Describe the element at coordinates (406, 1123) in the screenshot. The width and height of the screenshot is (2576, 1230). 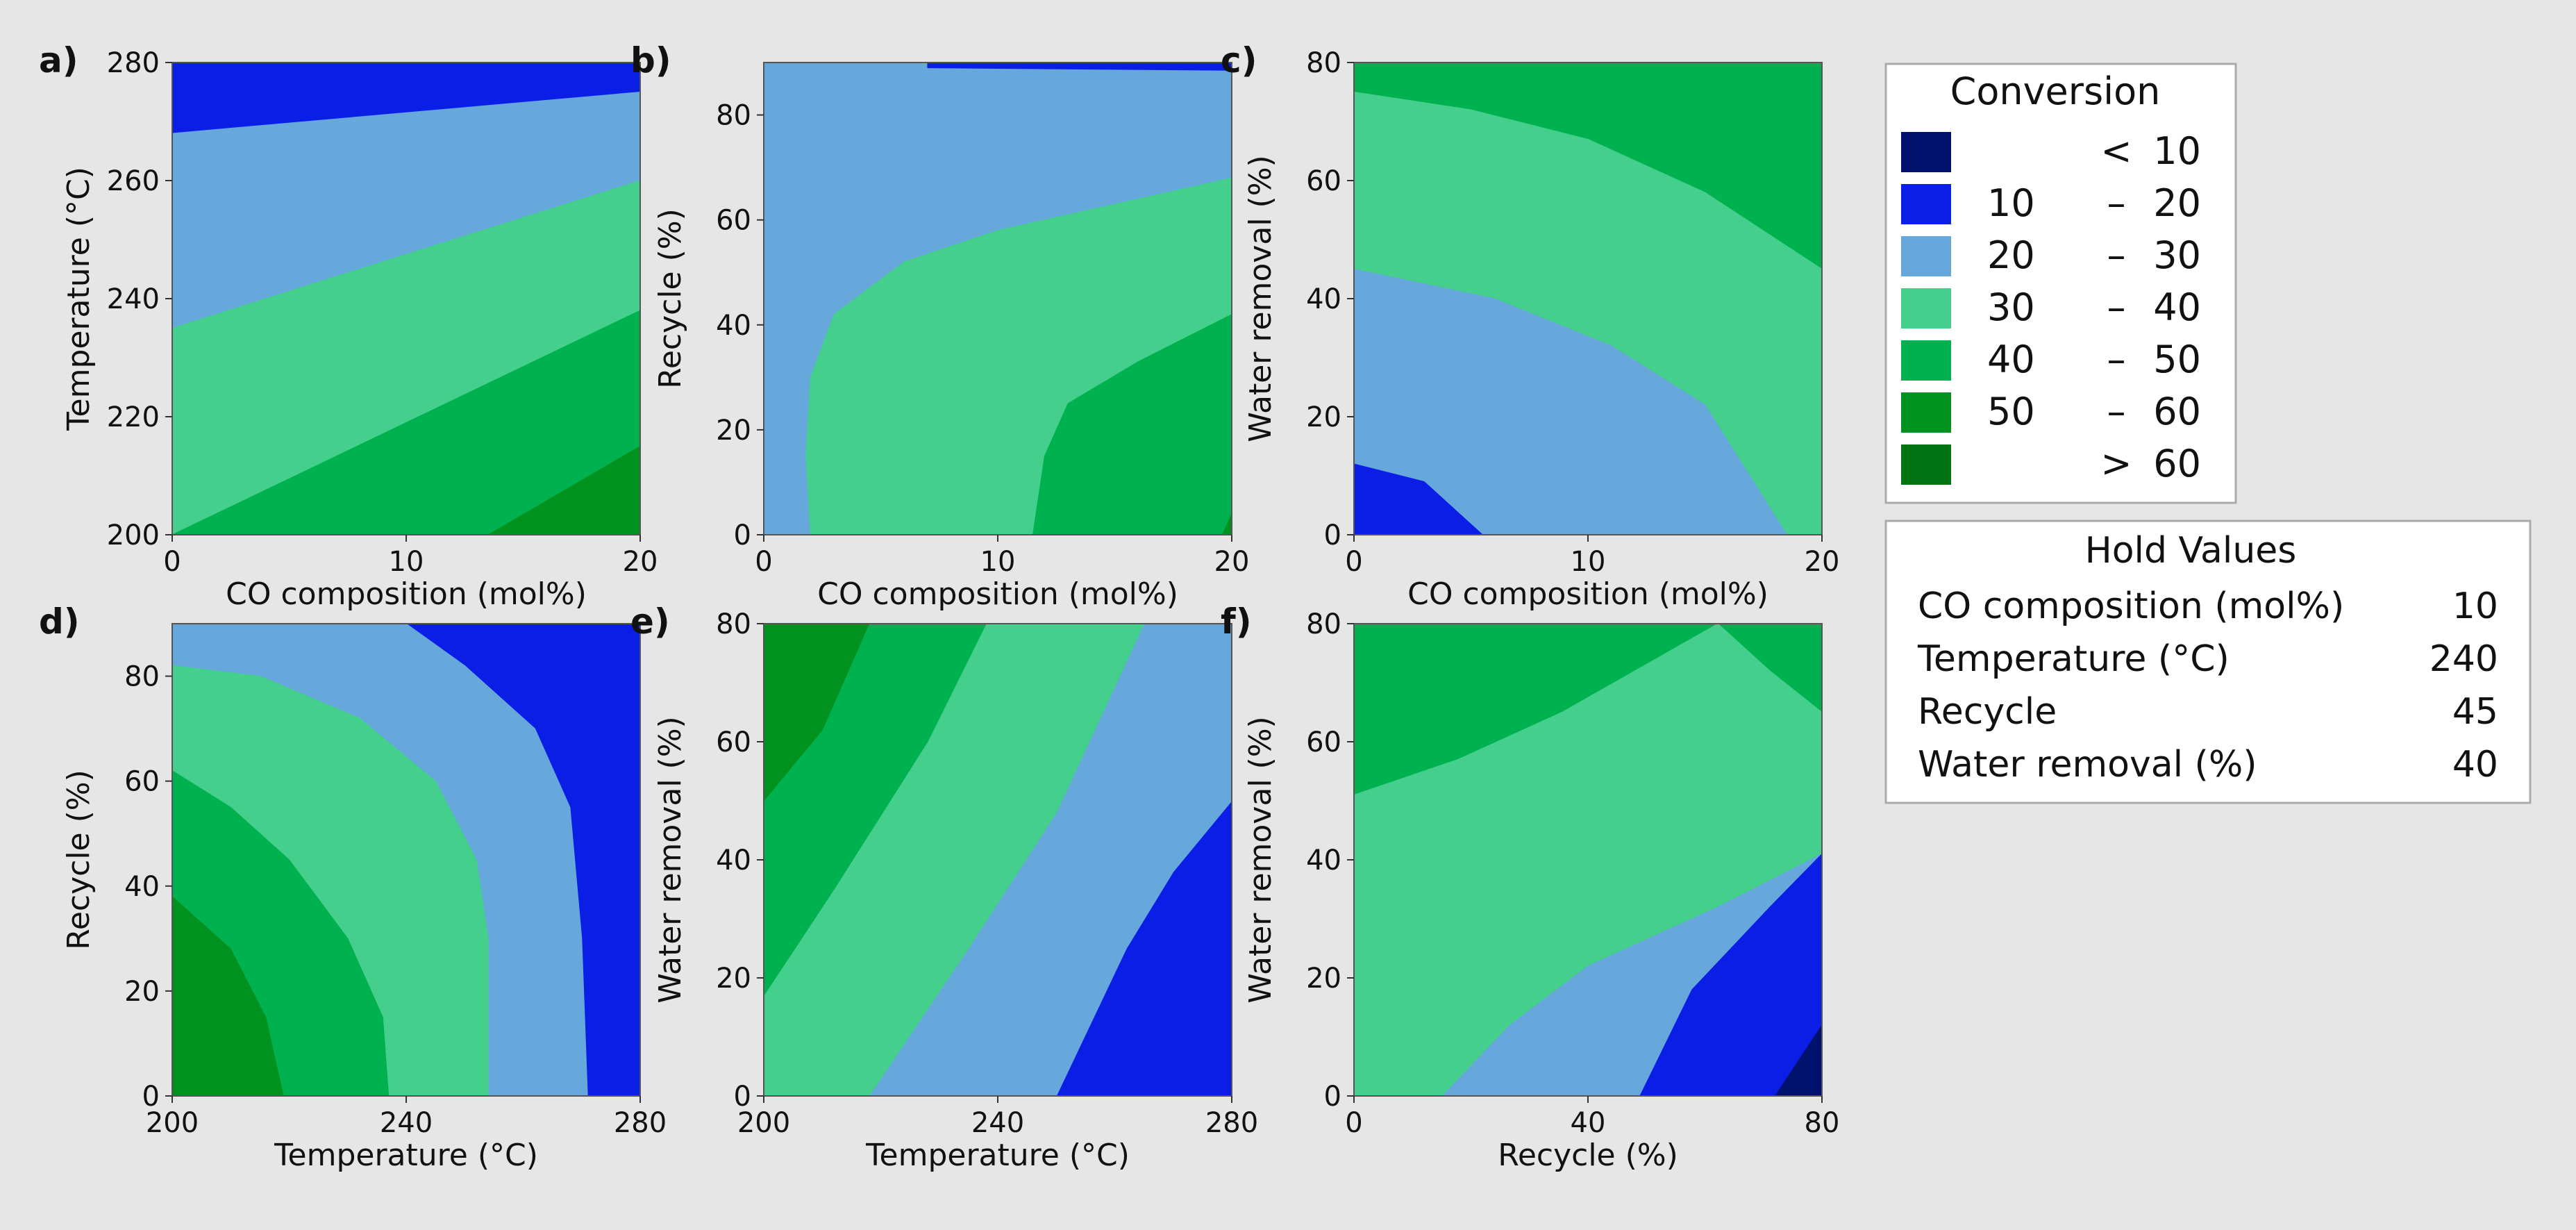
I see `x-tick-label: 240` at that location.